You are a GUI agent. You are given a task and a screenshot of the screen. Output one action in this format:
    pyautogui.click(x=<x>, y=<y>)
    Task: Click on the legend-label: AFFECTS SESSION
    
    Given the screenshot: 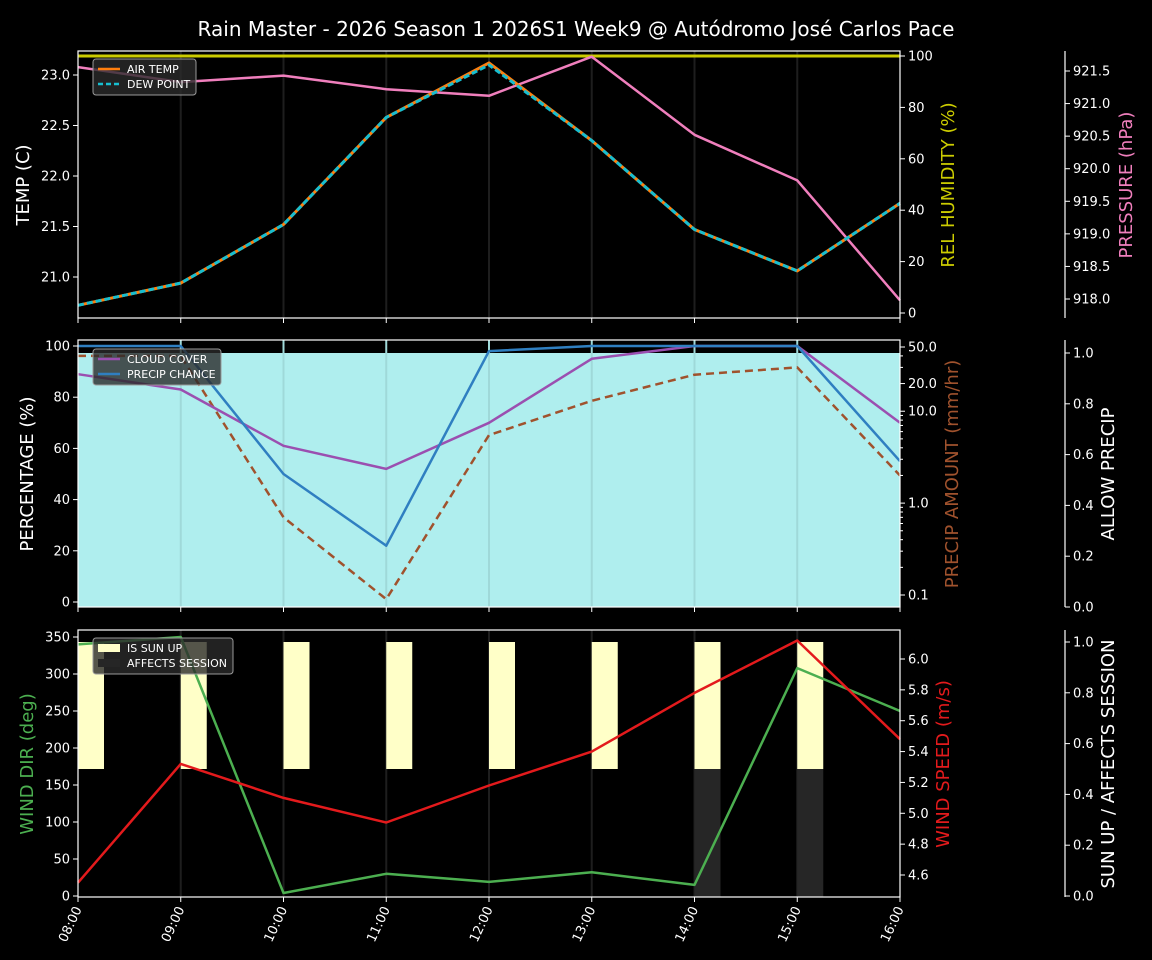 What is the action you would take?
    pyautogui.click(x=177, y=663)
    